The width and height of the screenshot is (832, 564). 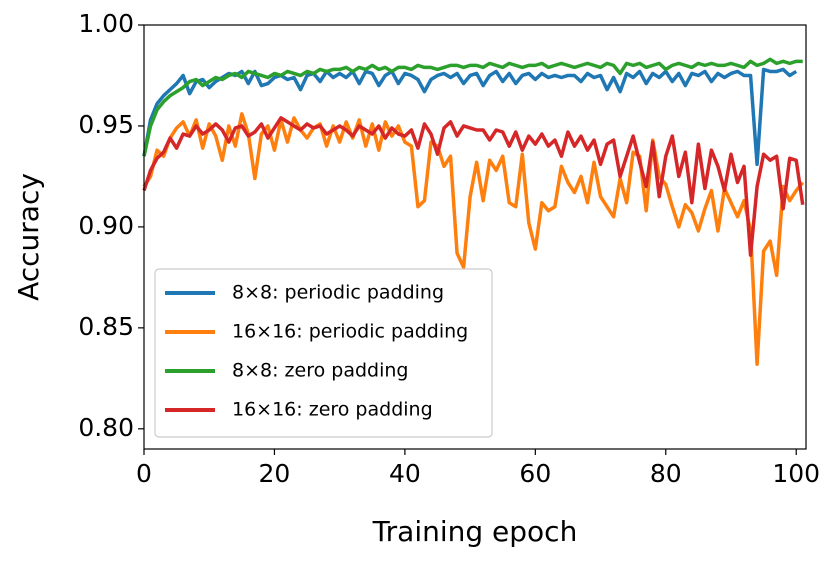 What do you see at coordinates (323, 353) in the screenshot?
I see `legend-box` at bounding box center [323, 353].